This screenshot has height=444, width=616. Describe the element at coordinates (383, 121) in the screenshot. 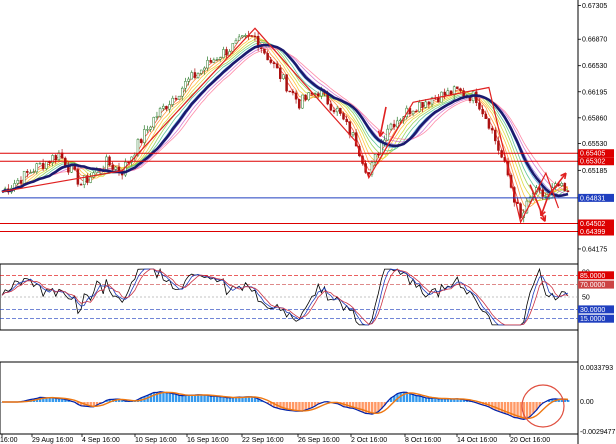

I see `projection-arrow` at that location.